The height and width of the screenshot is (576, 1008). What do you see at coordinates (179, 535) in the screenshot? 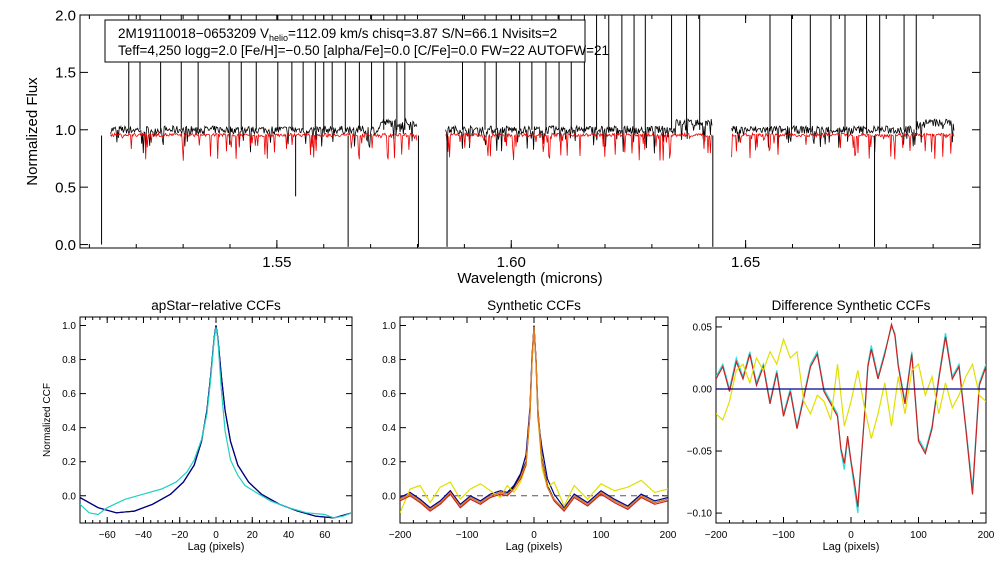
I see `x-tick-label: −20` at bounding box center [179, 535].